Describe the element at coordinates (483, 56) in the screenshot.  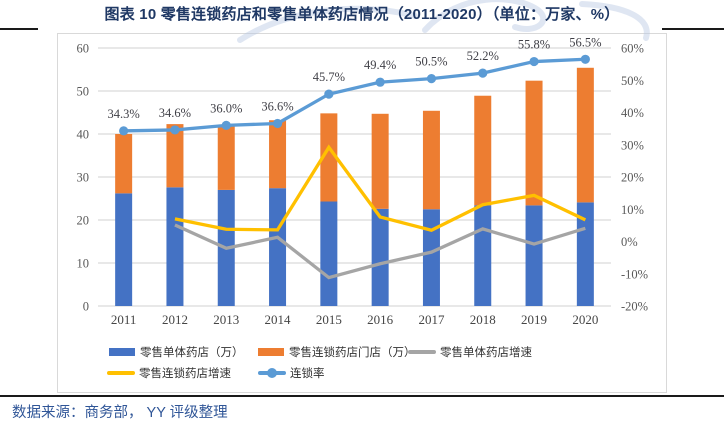
I see `chain-rate-data-label: 52.2%` at that location.